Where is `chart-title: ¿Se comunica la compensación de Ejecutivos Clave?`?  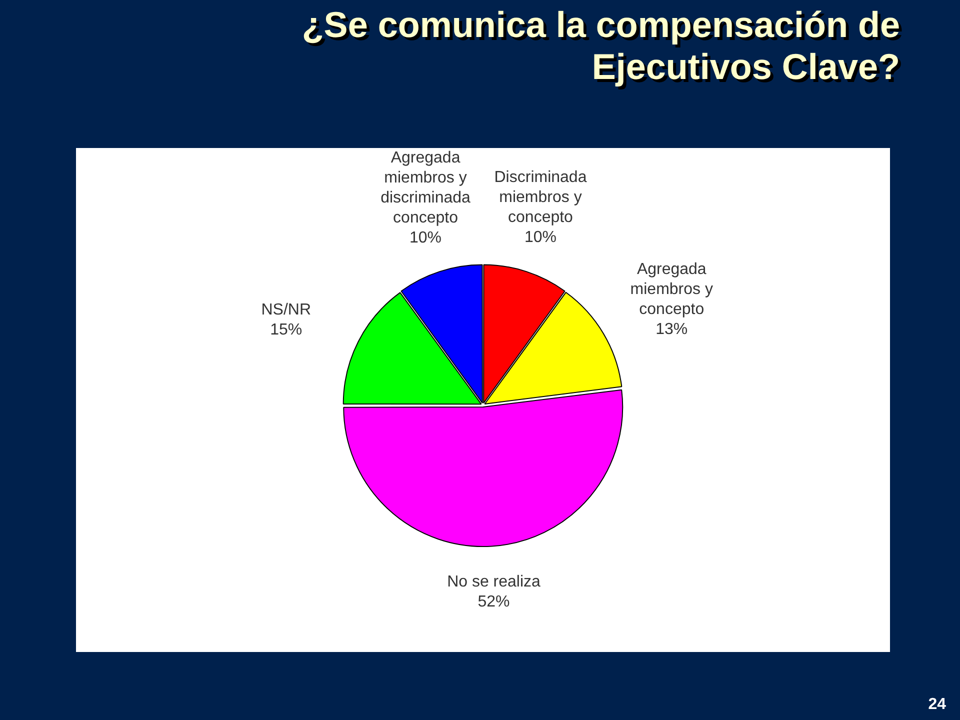
chart-title: ¿Se comunica la compensación de Ejecutivos Clave? is located at coordinates (600, 46).